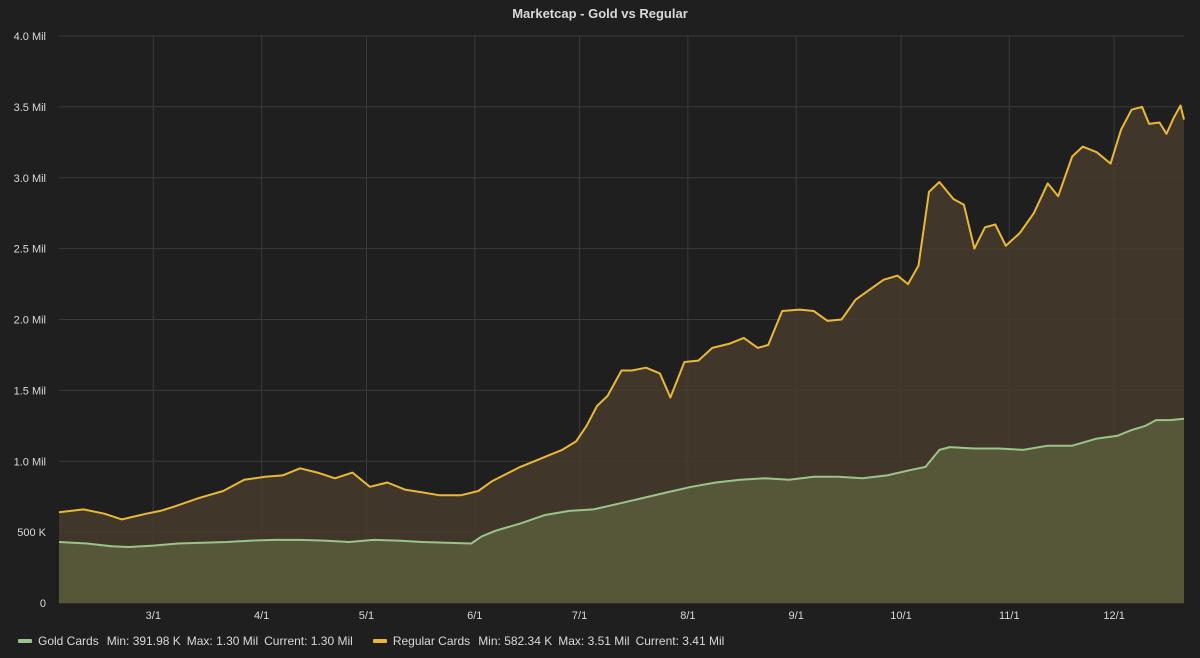  What do you see at coordinates (30, 108) in the screenshot?
I see `y-tick-label: 3.5 Mil` at bounding box center [30, 108].